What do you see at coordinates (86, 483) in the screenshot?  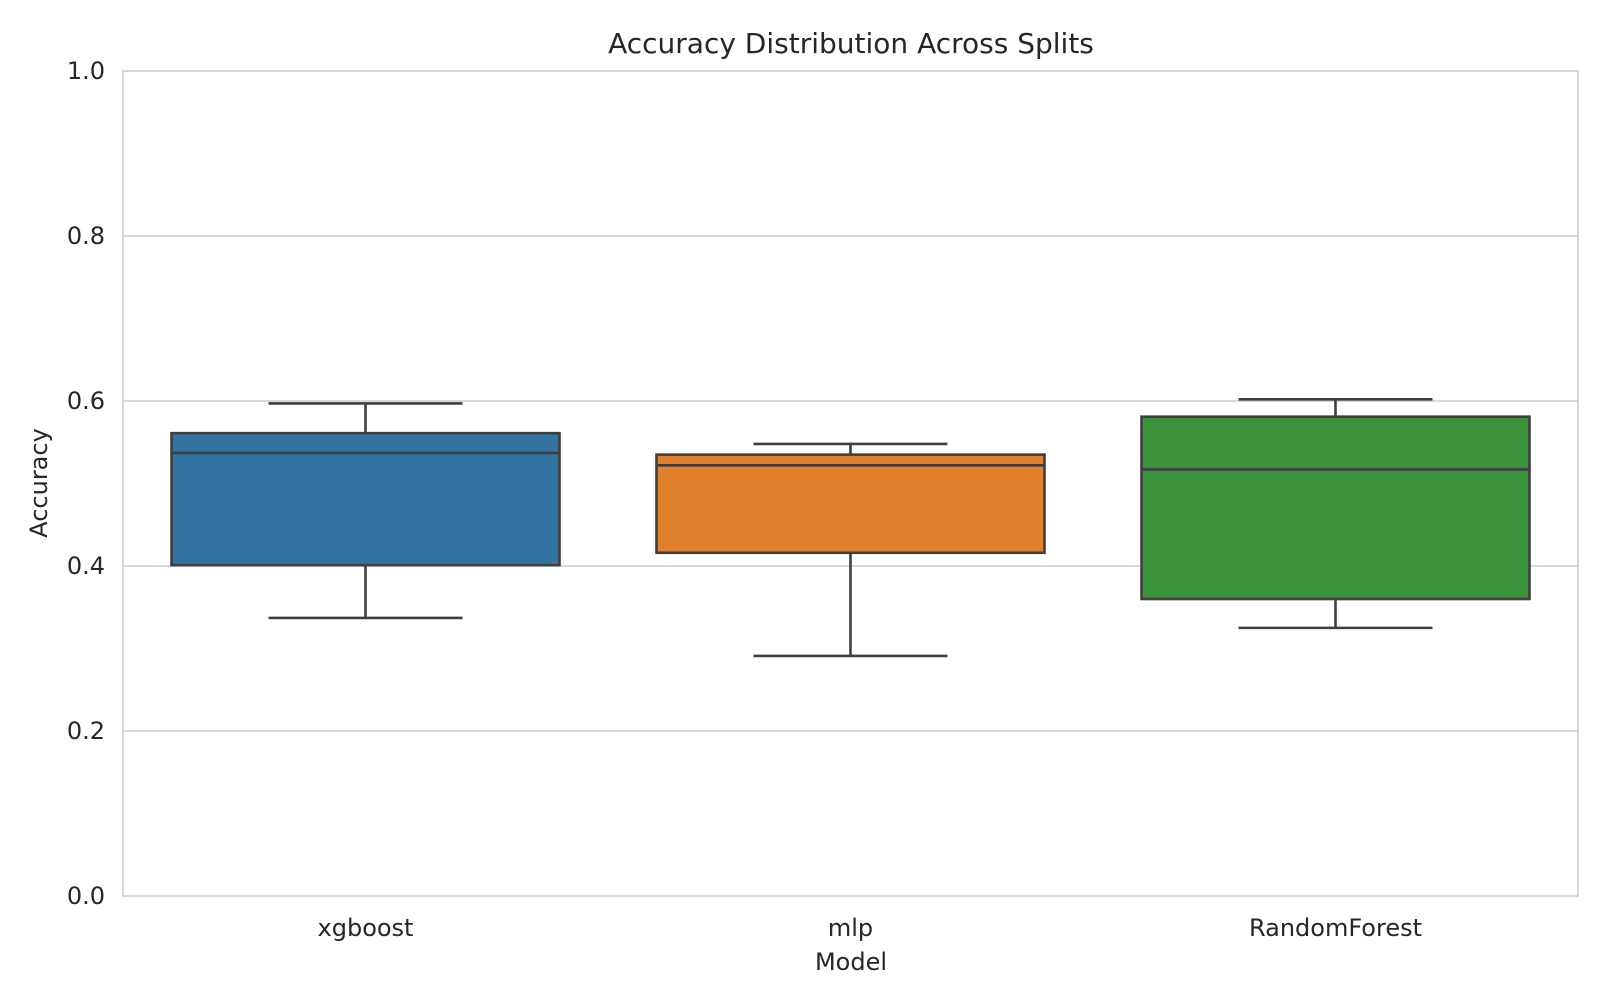 I see `y-tick-labels: 0.0 0.2 0.4 0.6 0.8 1.0` at bounding box center [86, 483].